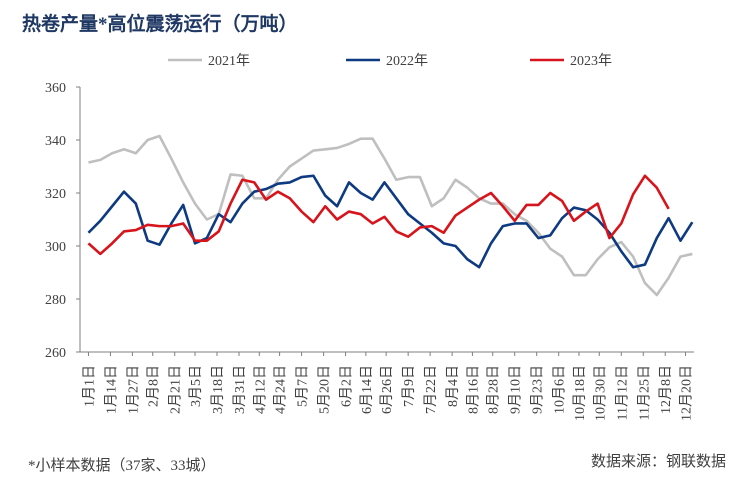  Describe the element at coordinates (580, 393) in the screenshot. I see `x-tick-label: 10月18日` at that location.